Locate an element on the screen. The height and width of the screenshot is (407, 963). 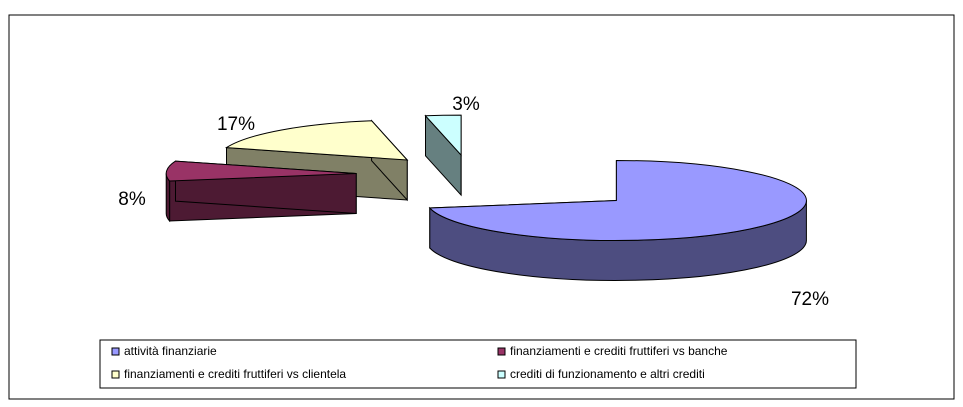
data-label: 8% is located at coordinates (132, 199).